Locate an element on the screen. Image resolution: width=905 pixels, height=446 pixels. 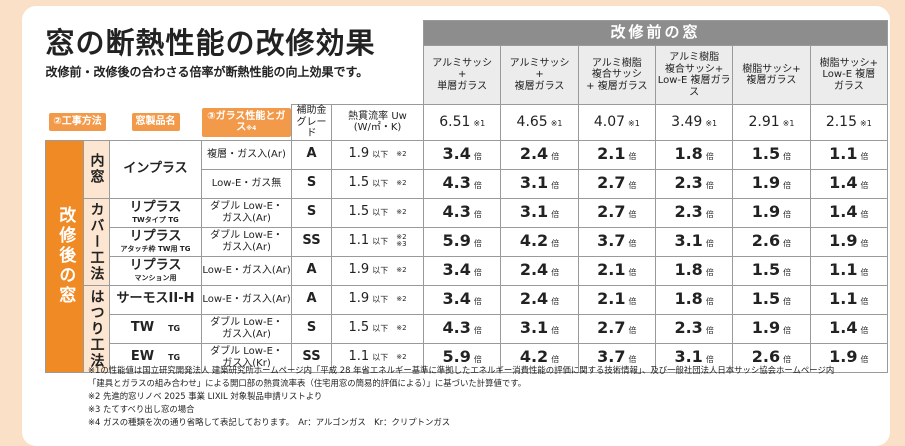
glass: ダブル Low-E・ ガス入(Kr) is located at coordinates (246, 357).